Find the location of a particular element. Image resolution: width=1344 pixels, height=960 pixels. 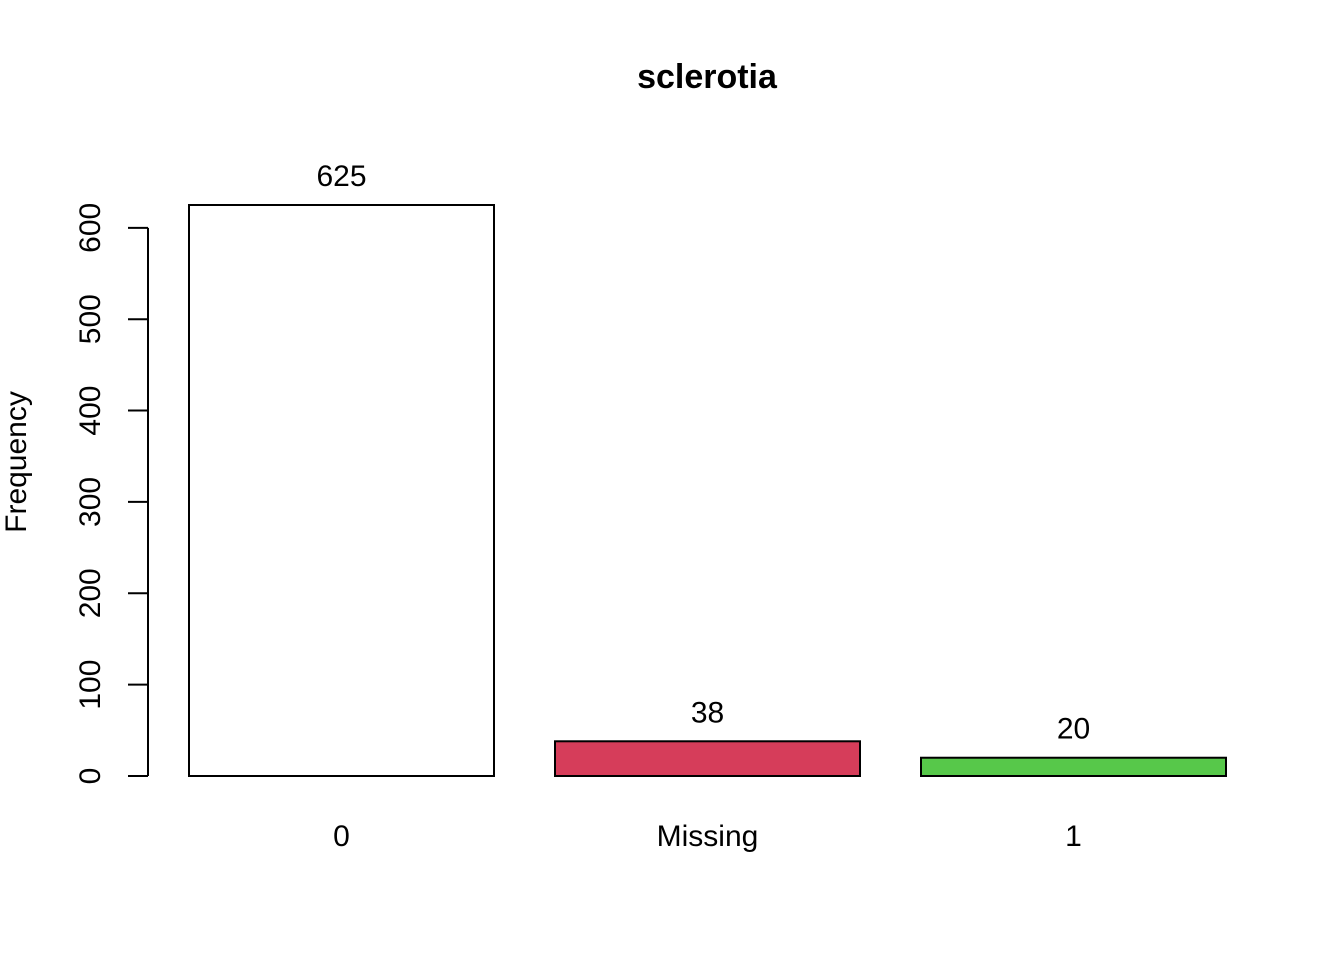

y-axis-label: Frequency is located at coordinates (16, 462).